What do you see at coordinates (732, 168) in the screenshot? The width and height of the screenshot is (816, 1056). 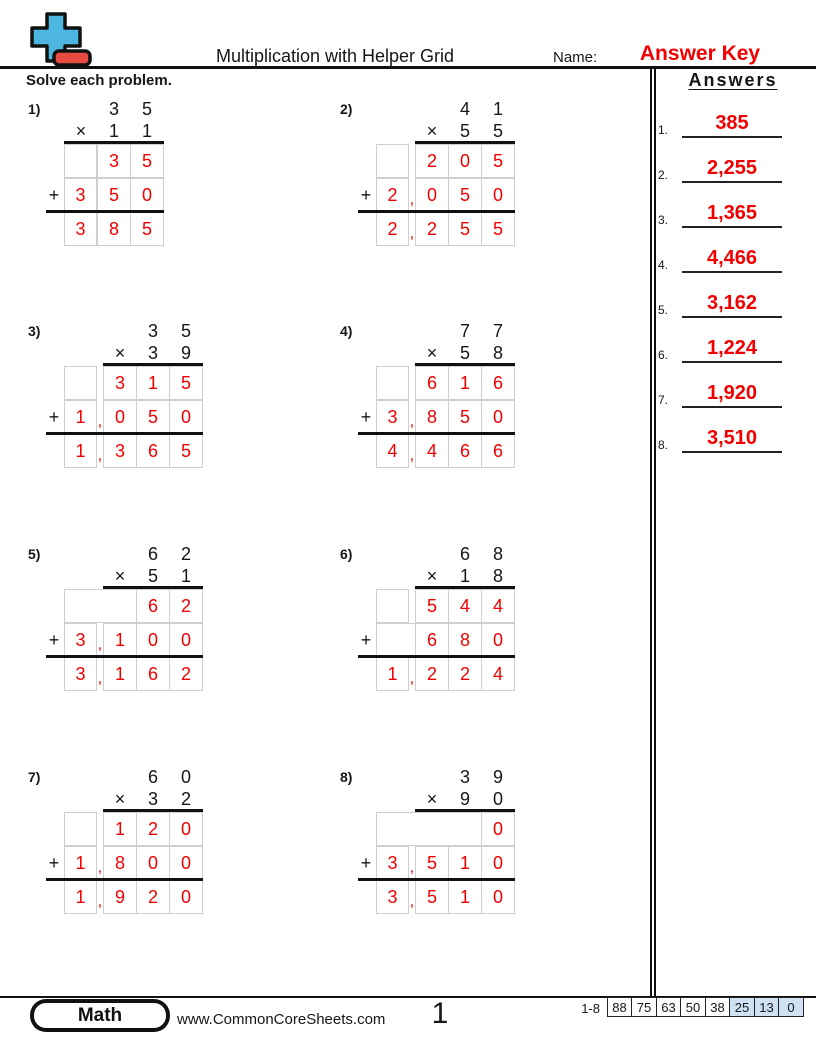 I see `answer-value: 2,255` at bounding box center [732, 168].